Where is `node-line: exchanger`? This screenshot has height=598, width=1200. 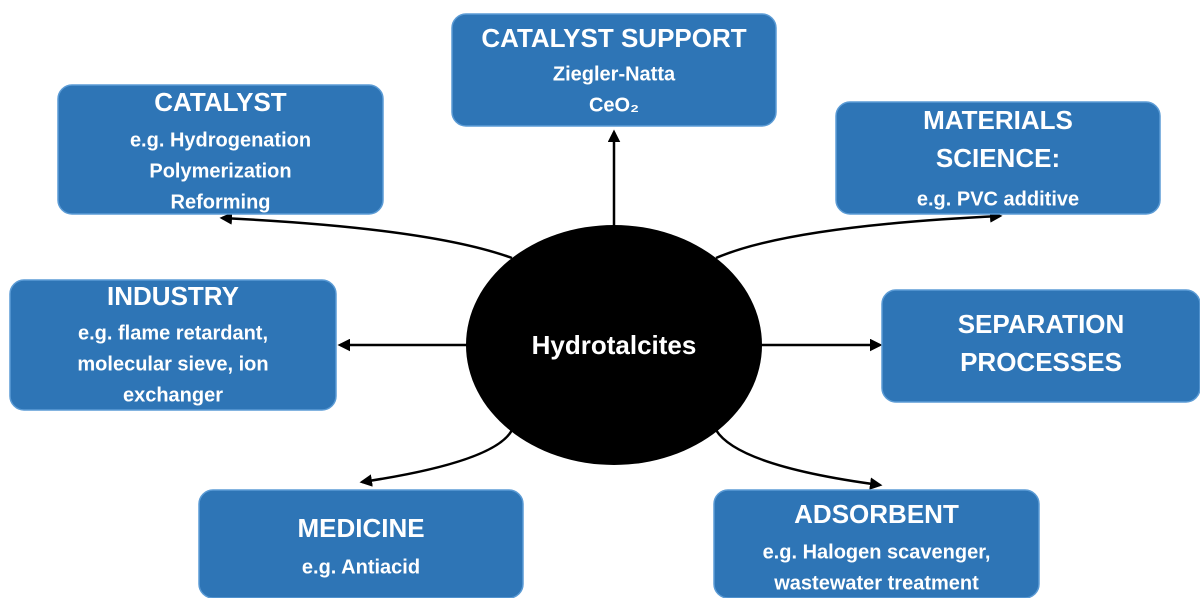 node-line: exchanger is located at coordinates (173, 395).